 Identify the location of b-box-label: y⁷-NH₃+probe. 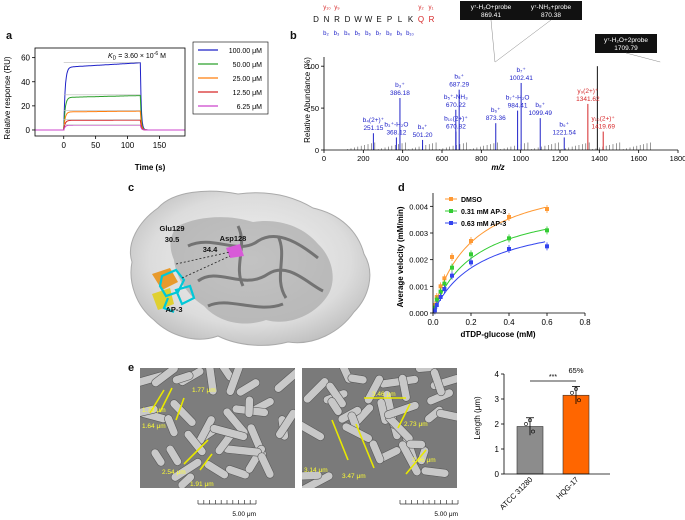
(551, 7).